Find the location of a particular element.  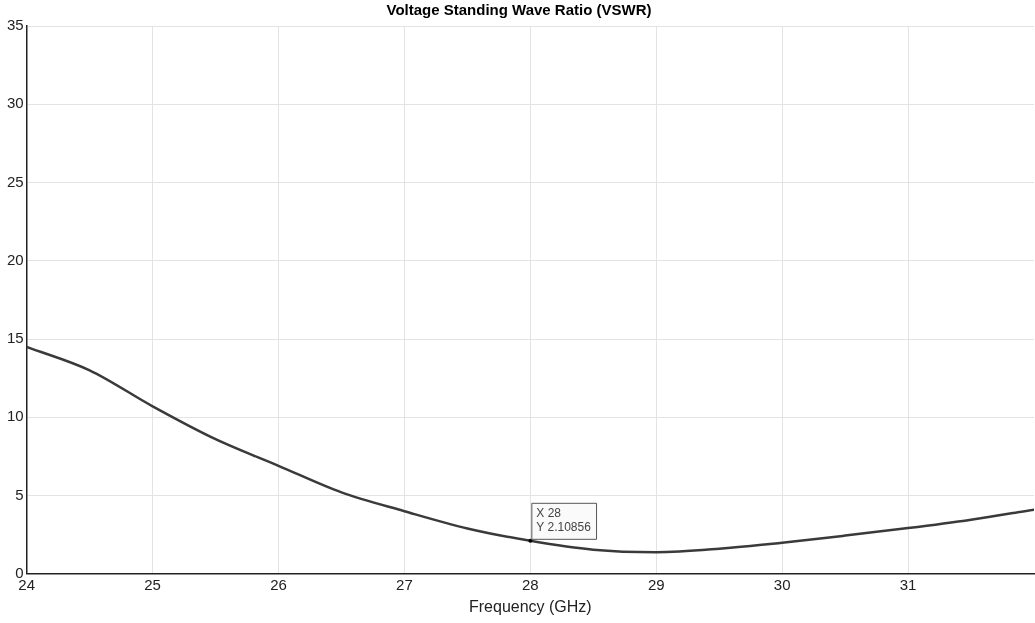

x-tick-label: 26 is located at coordinates (278, 584).